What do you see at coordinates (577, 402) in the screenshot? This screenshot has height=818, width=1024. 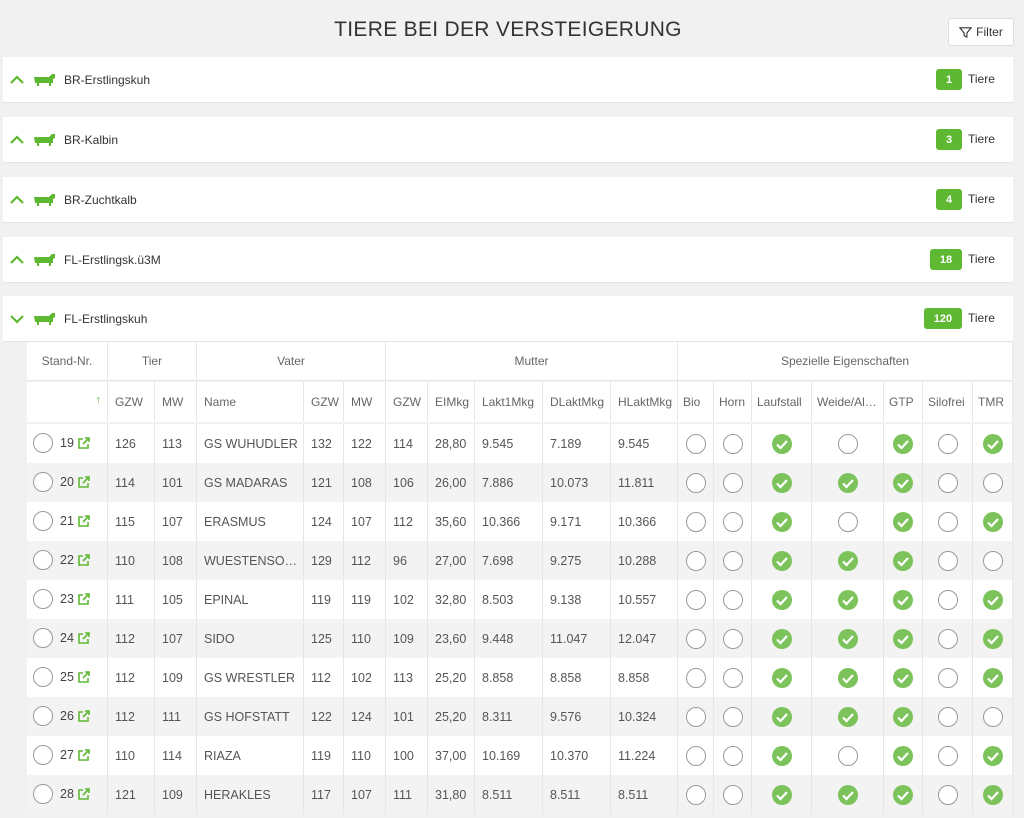 I see `column-header: DLaktMkg` at bounding box center [577, 402].